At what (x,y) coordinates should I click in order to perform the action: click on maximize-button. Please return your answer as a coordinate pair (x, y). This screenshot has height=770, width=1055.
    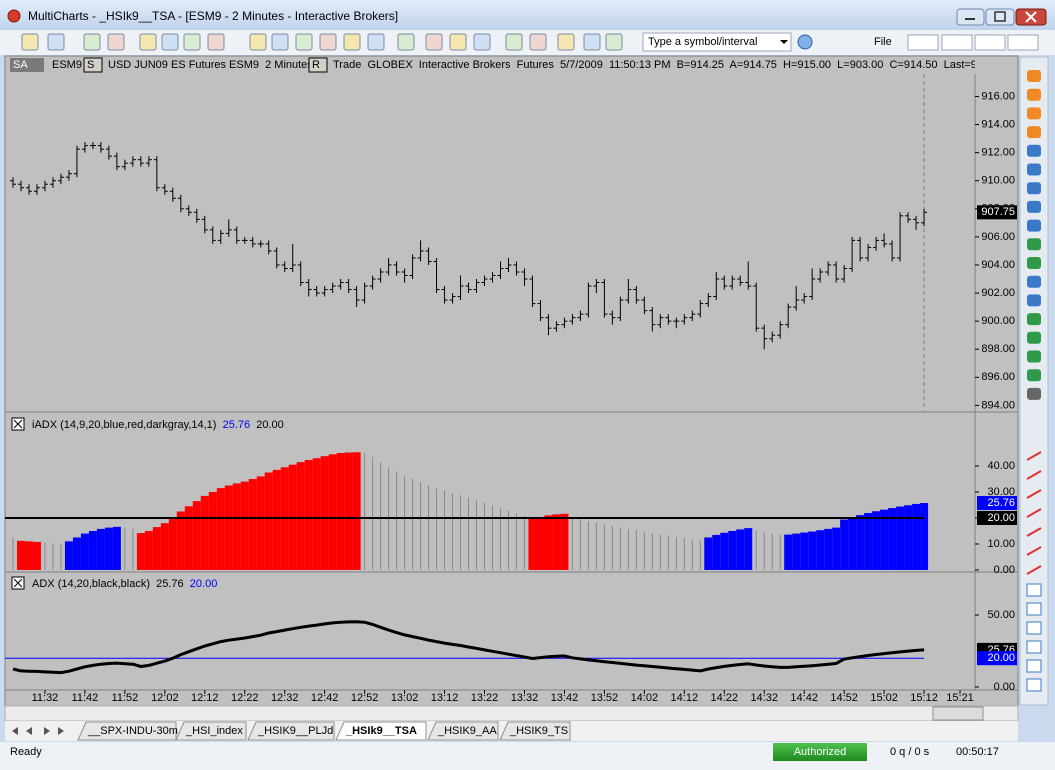
    Looking at the image, I should click on (1000, 17).